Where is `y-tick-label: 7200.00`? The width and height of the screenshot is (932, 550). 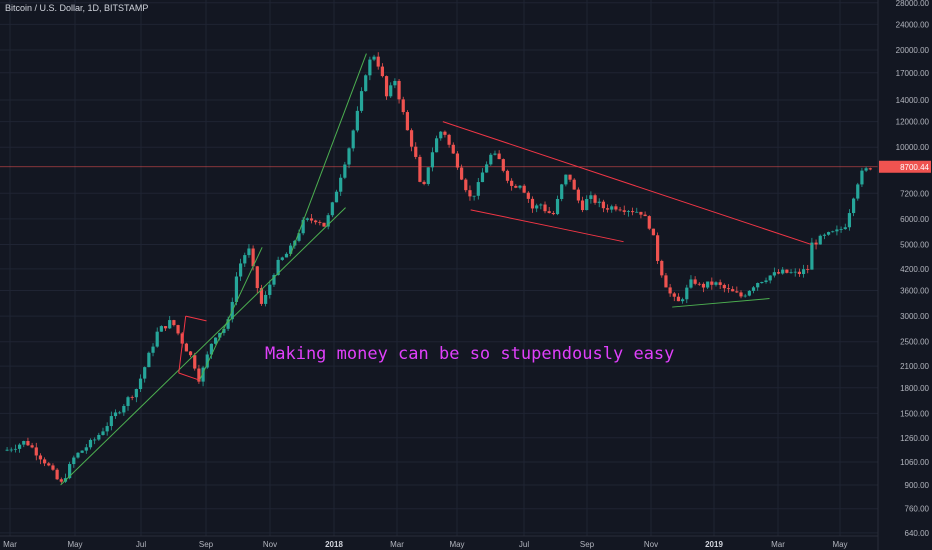
y-tick-label: 7200.00 is located at coordinates (914, 193).